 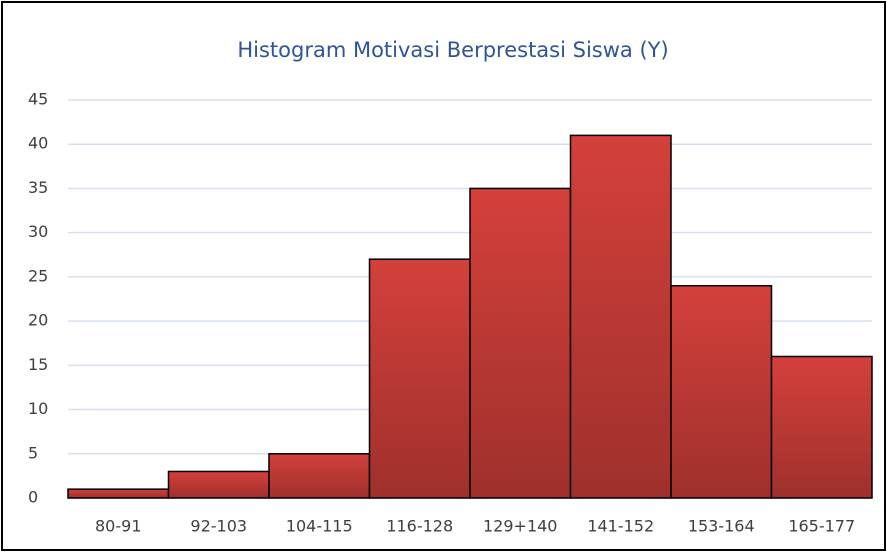 I want to click on x-tick-label: 116-128, so click(x=419, y=526).